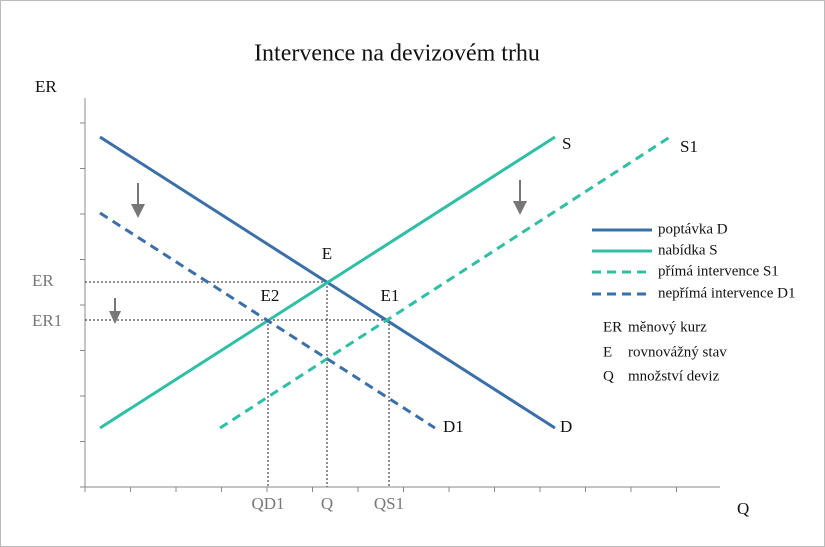 The height and width of the screenshot is (547, 825). I want to click on x-axis-label: Q, so click(743, 508).